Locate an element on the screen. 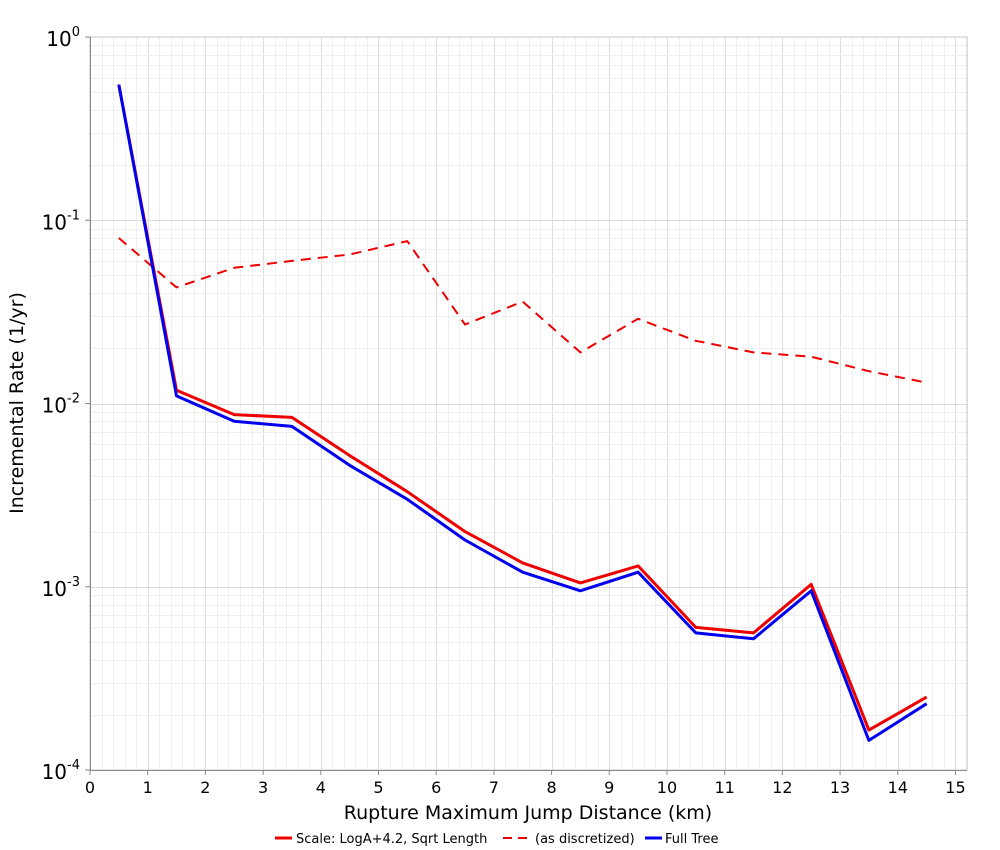 The image size is (1000, 850). x-tick-label: 2 is located at coordinates (205, 787).